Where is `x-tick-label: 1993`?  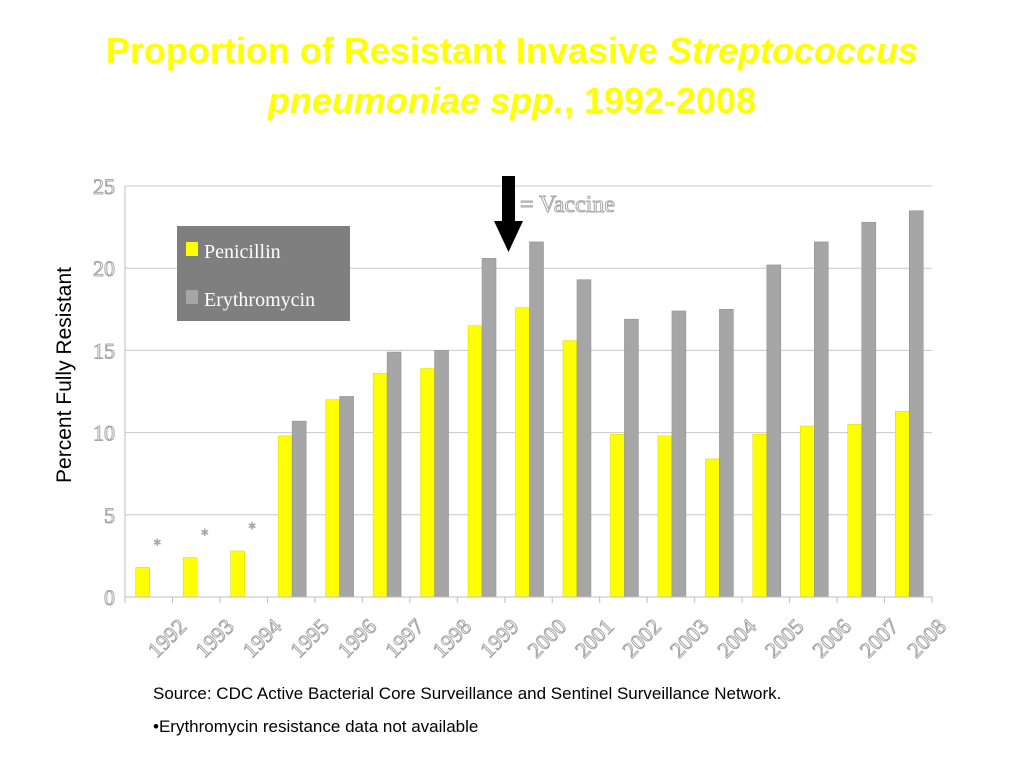
x-tick-label: 1993 is located at coordinates (214, 638).